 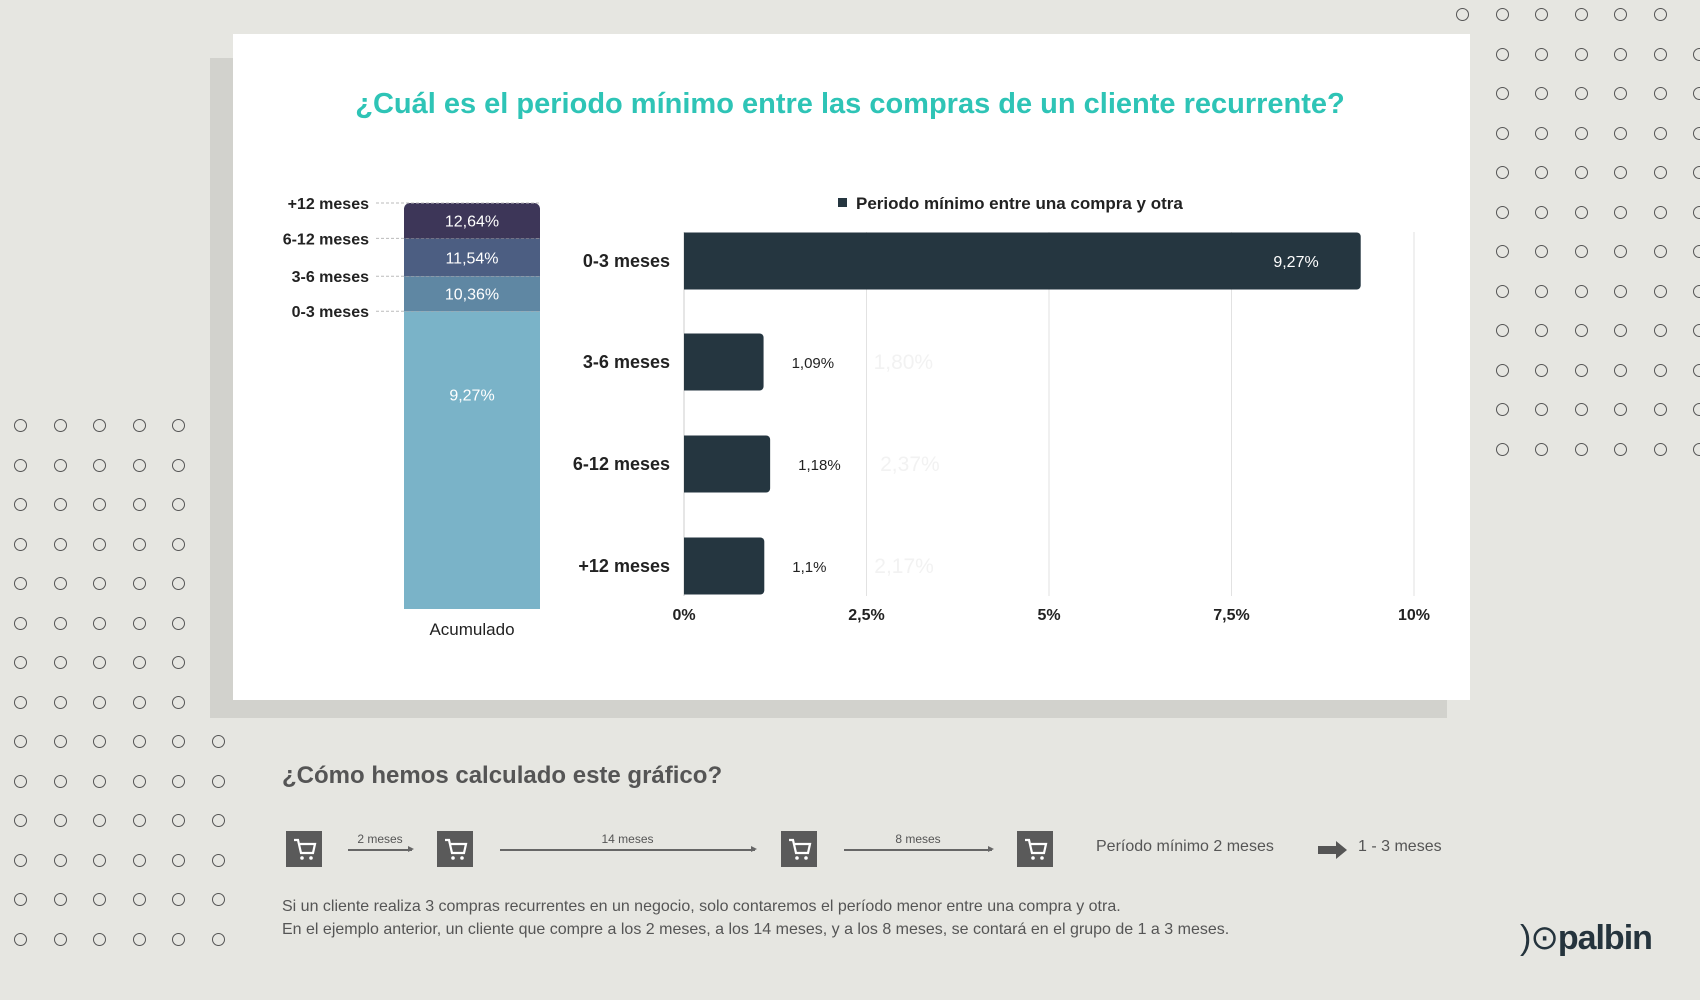 I want to click on stack-category-label: 6-12 meses, so click(x=326, y=239).